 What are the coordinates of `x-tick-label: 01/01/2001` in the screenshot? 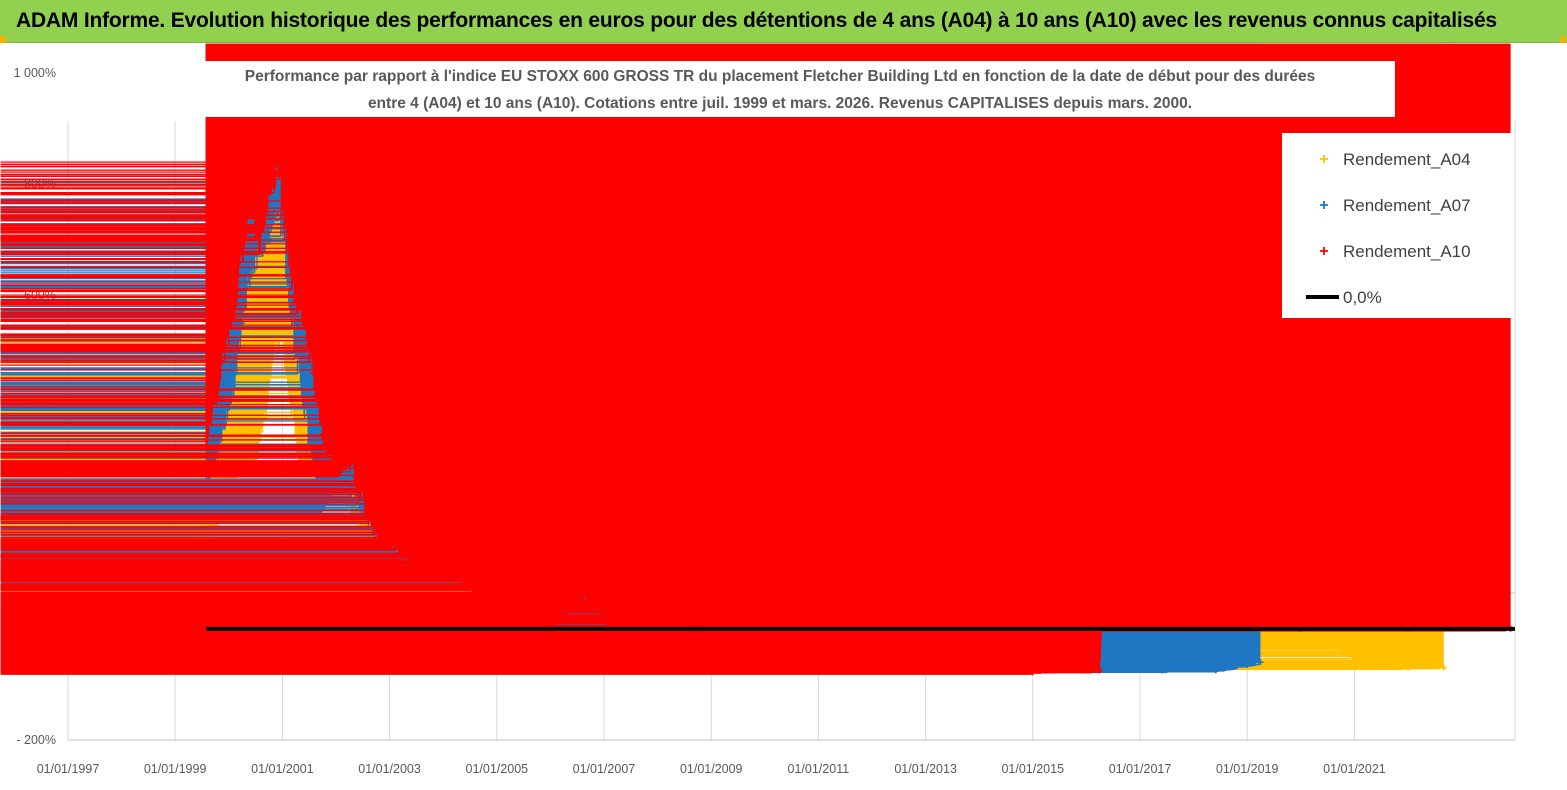 It's located at (282, 769).